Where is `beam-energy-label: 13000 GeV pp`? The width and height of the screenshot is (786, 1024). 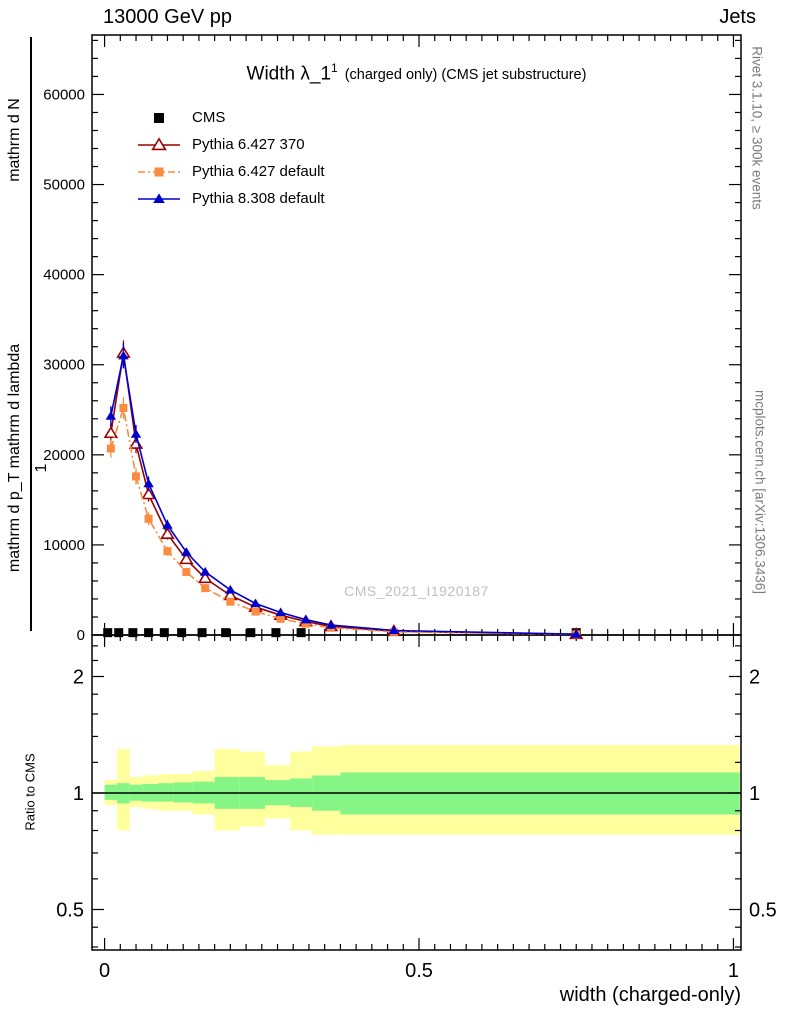 beam-energy-label: 13000 GeV pp is located at coordinates (167, 17).